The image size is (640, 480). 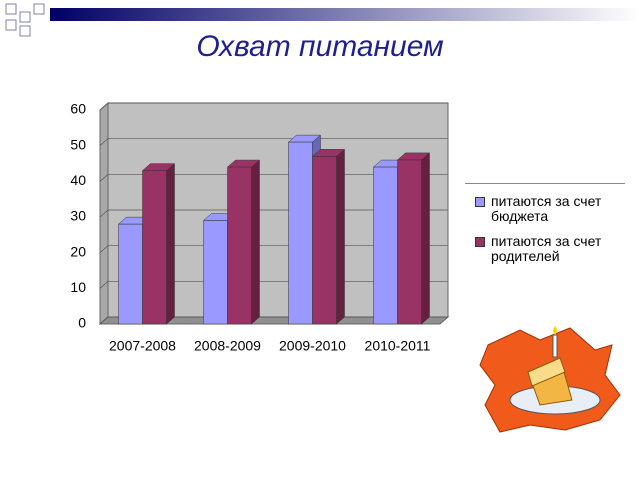 What do you see at coordinates (546, 208) in the screenshot?
I see `legend-label: питаются за счет бюджета` at bounding box center [546, 208].